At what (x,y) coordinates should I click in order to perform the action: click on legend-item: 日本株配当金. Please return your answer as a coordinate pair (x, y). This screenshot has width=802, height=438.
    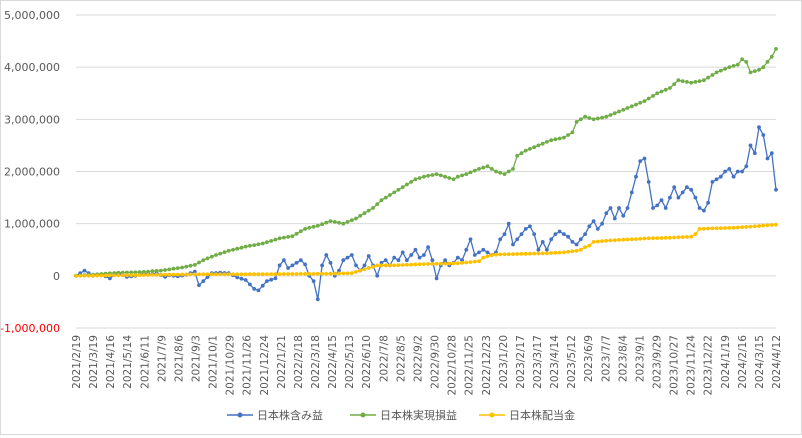
    Looking at the image, I should click on (527, 415).